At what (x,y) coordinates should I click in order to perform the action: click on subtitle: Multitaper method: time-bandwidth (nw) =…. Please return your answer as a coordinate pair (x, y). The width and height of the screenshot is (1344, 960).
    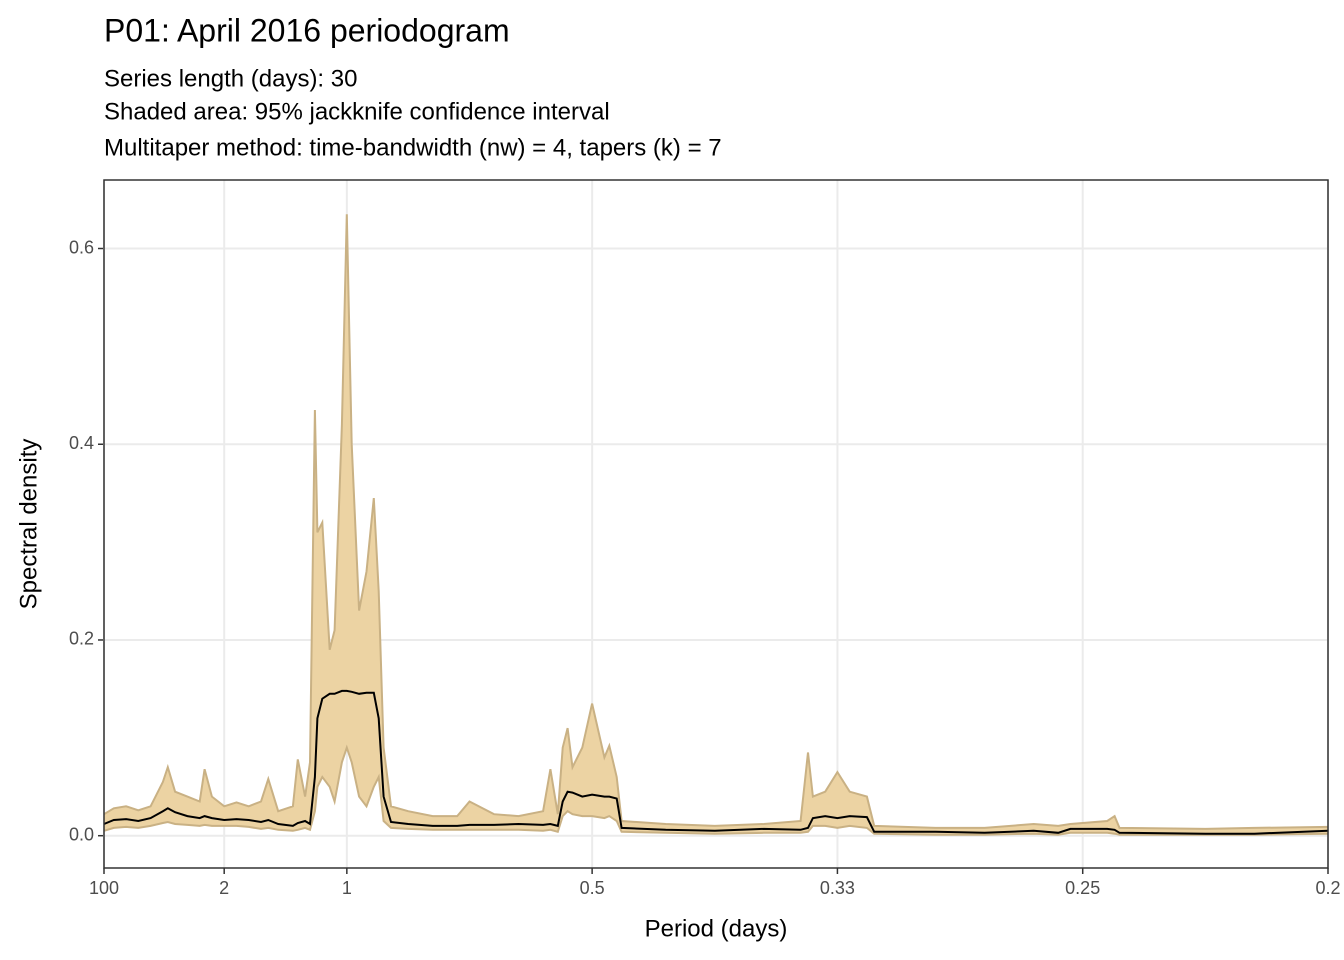
    Looking at the image, I should click on (413, 147).